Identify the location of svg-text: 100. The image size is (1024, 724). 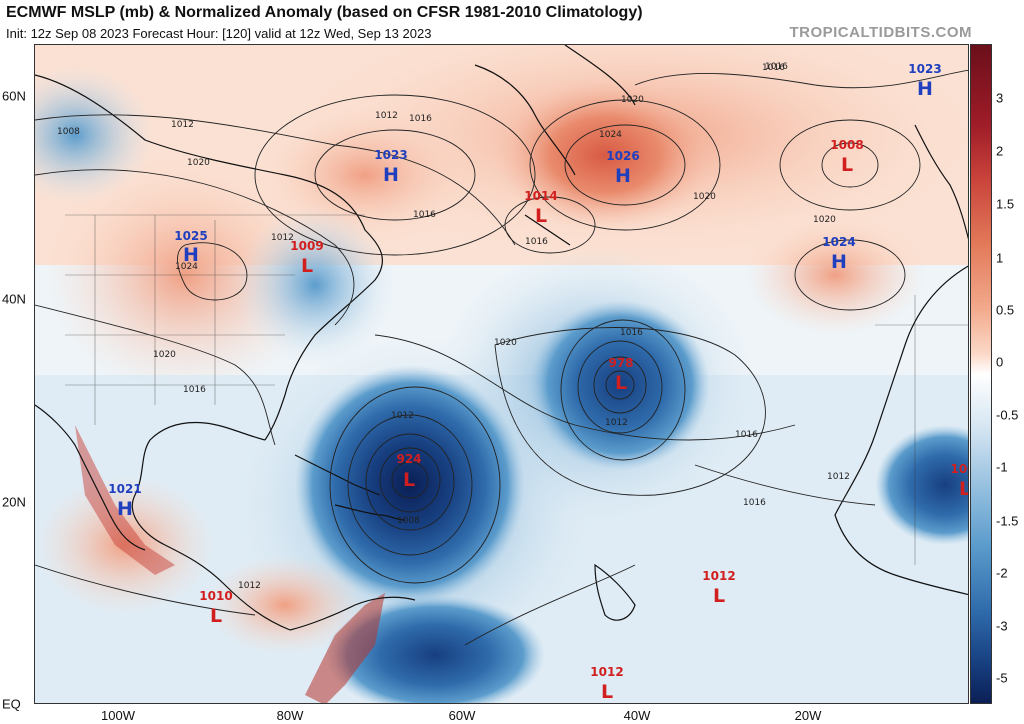
(959, 469).